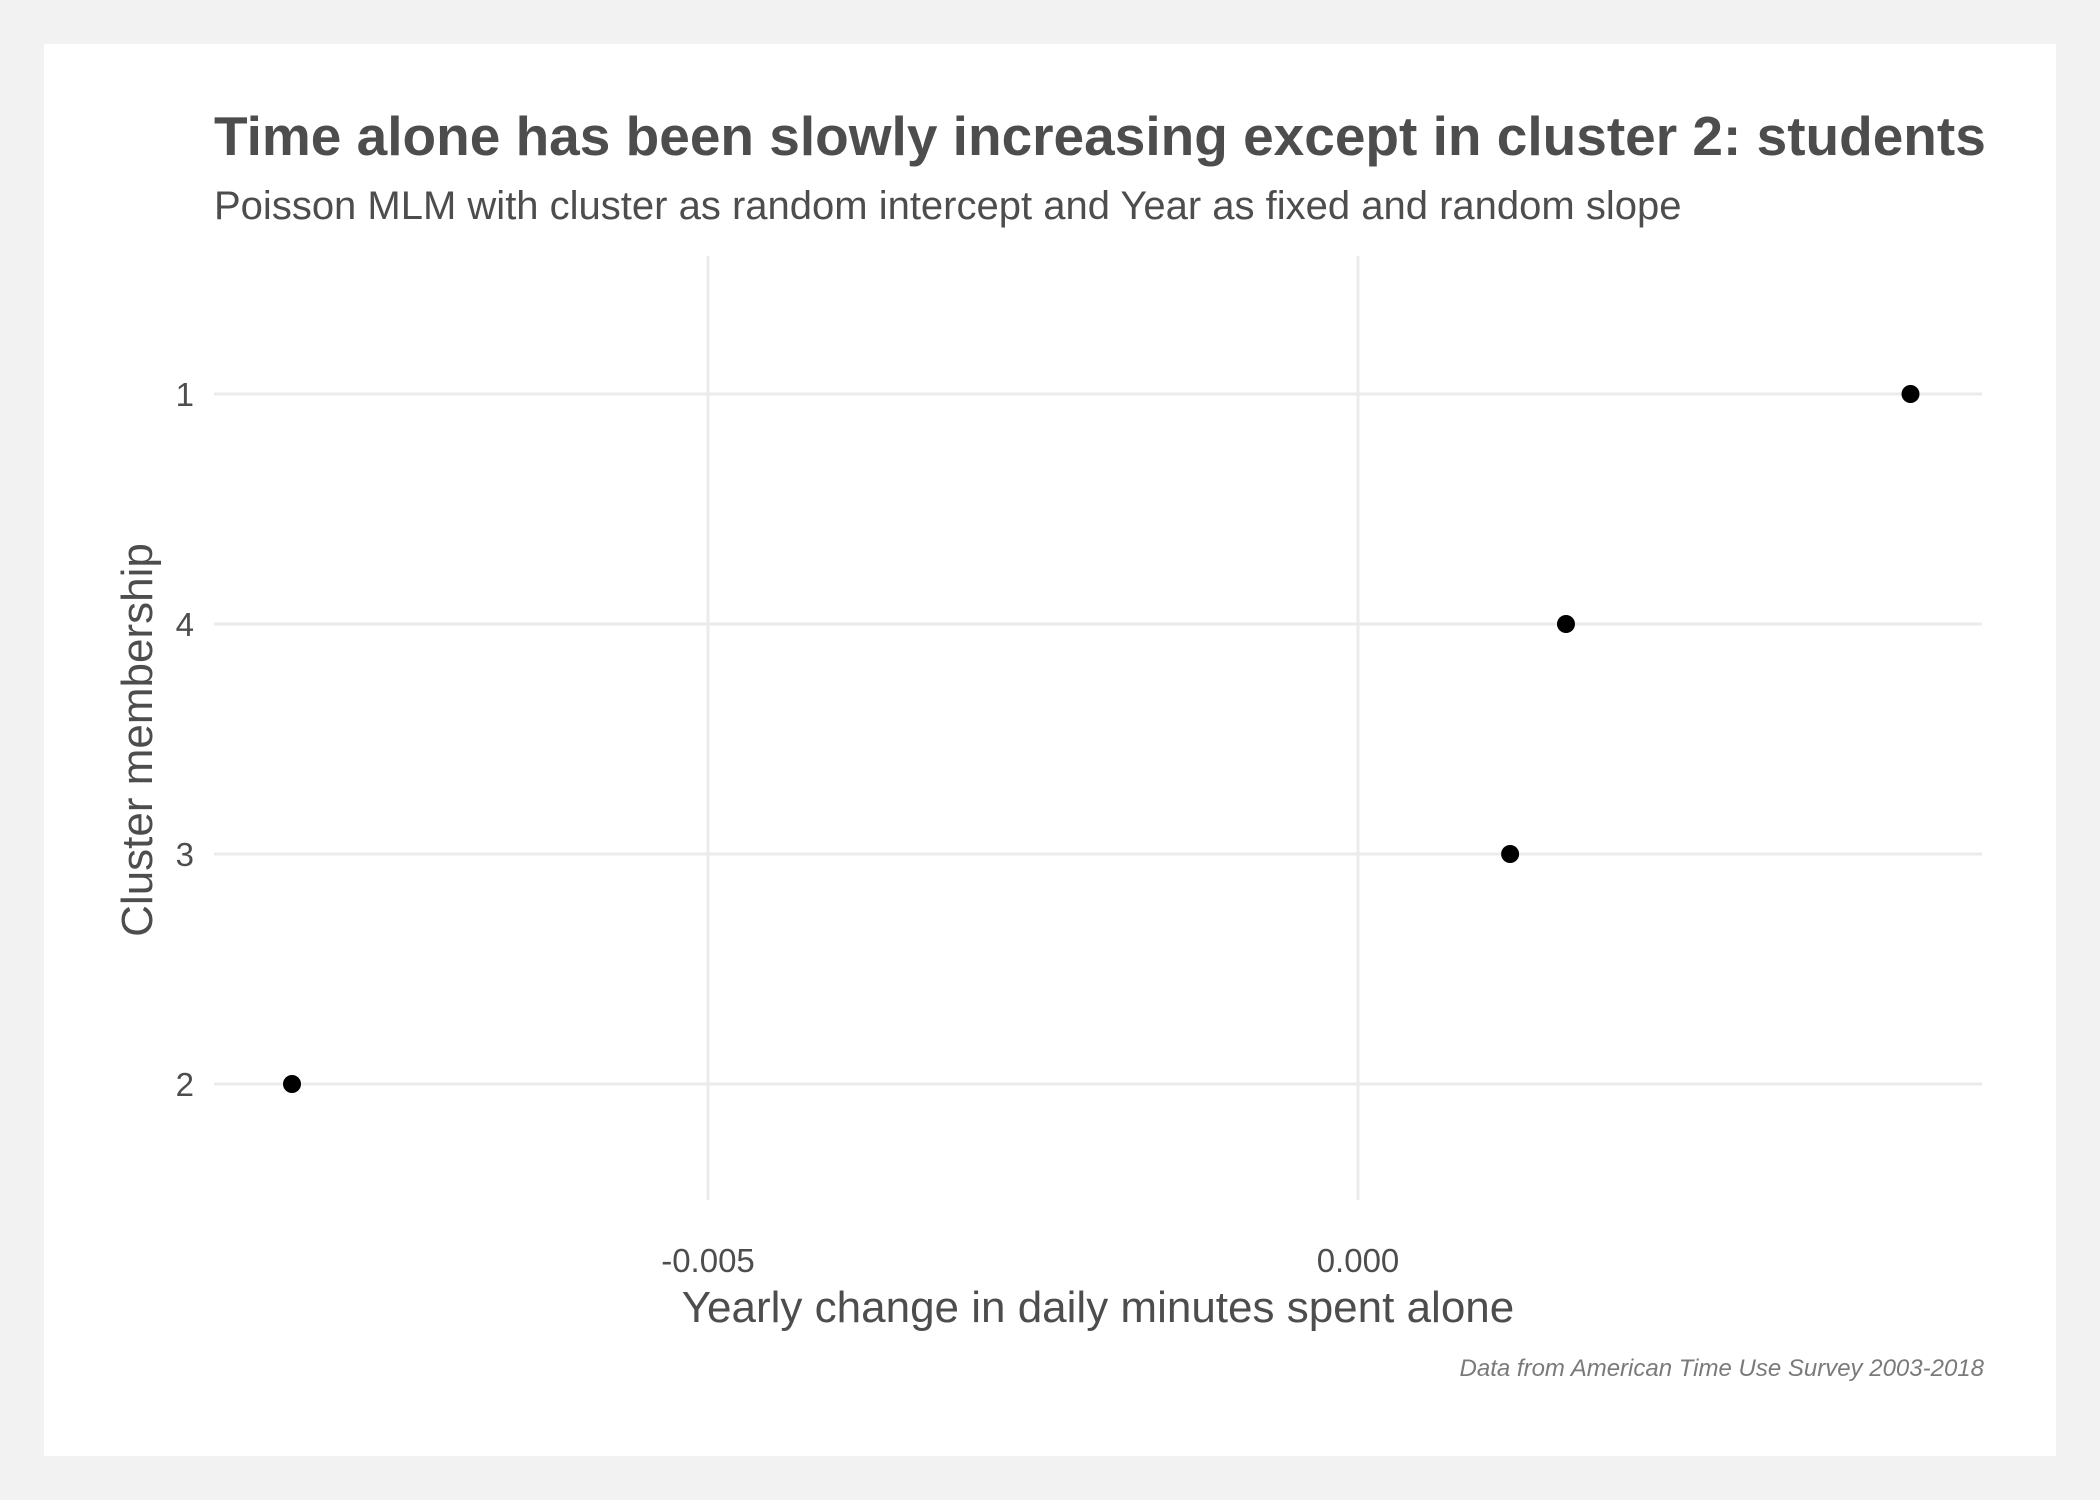  I want to click on y-tick-label: 2, so click(185, 1084).